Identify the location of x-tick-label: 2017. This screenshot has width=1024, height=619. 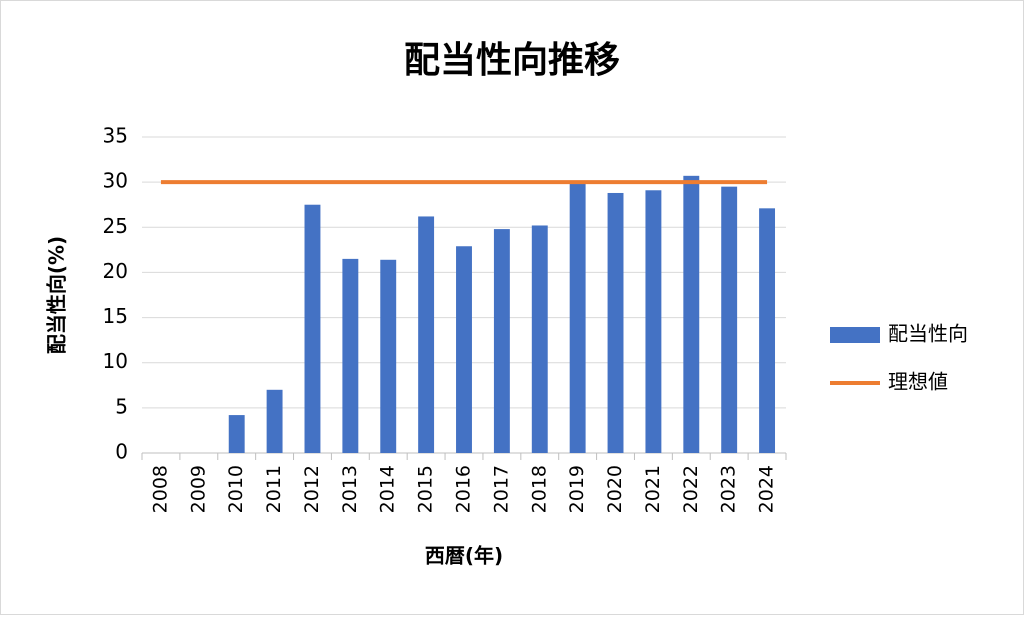
(501, 489).